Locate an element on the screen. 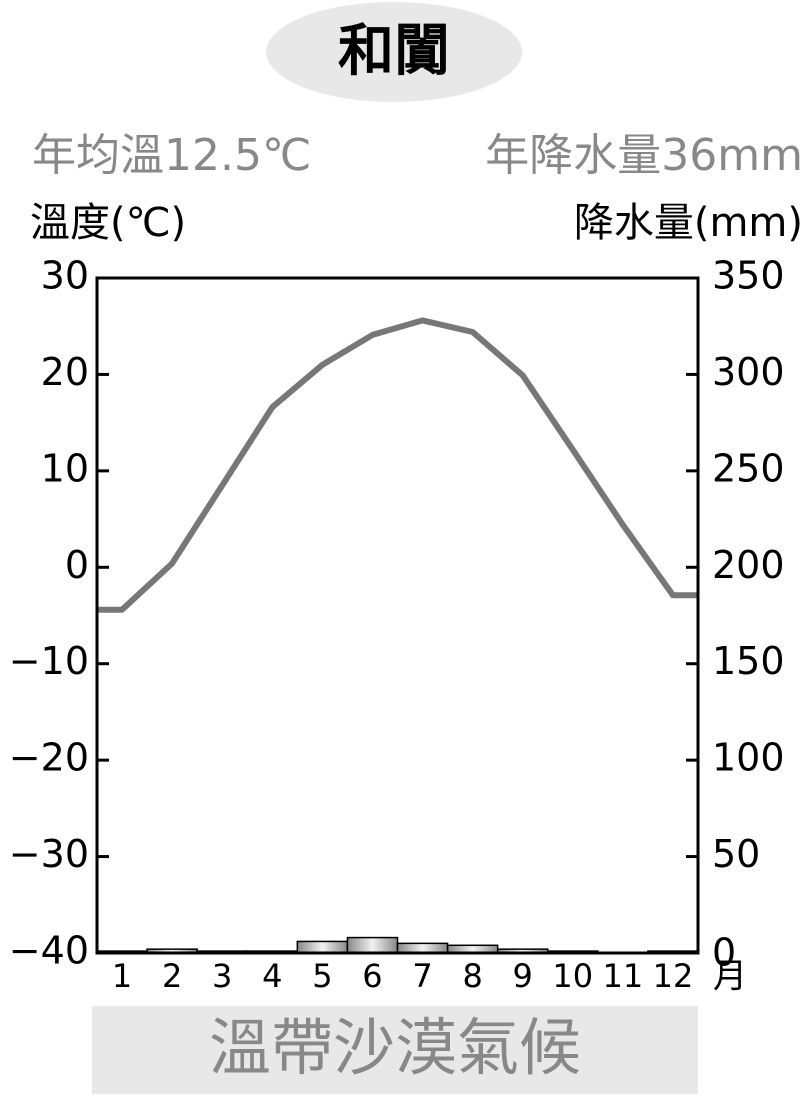 Image resolution: width=805 pixels, height=1100 pixels. title-bg is located at coordinates (394, 52).